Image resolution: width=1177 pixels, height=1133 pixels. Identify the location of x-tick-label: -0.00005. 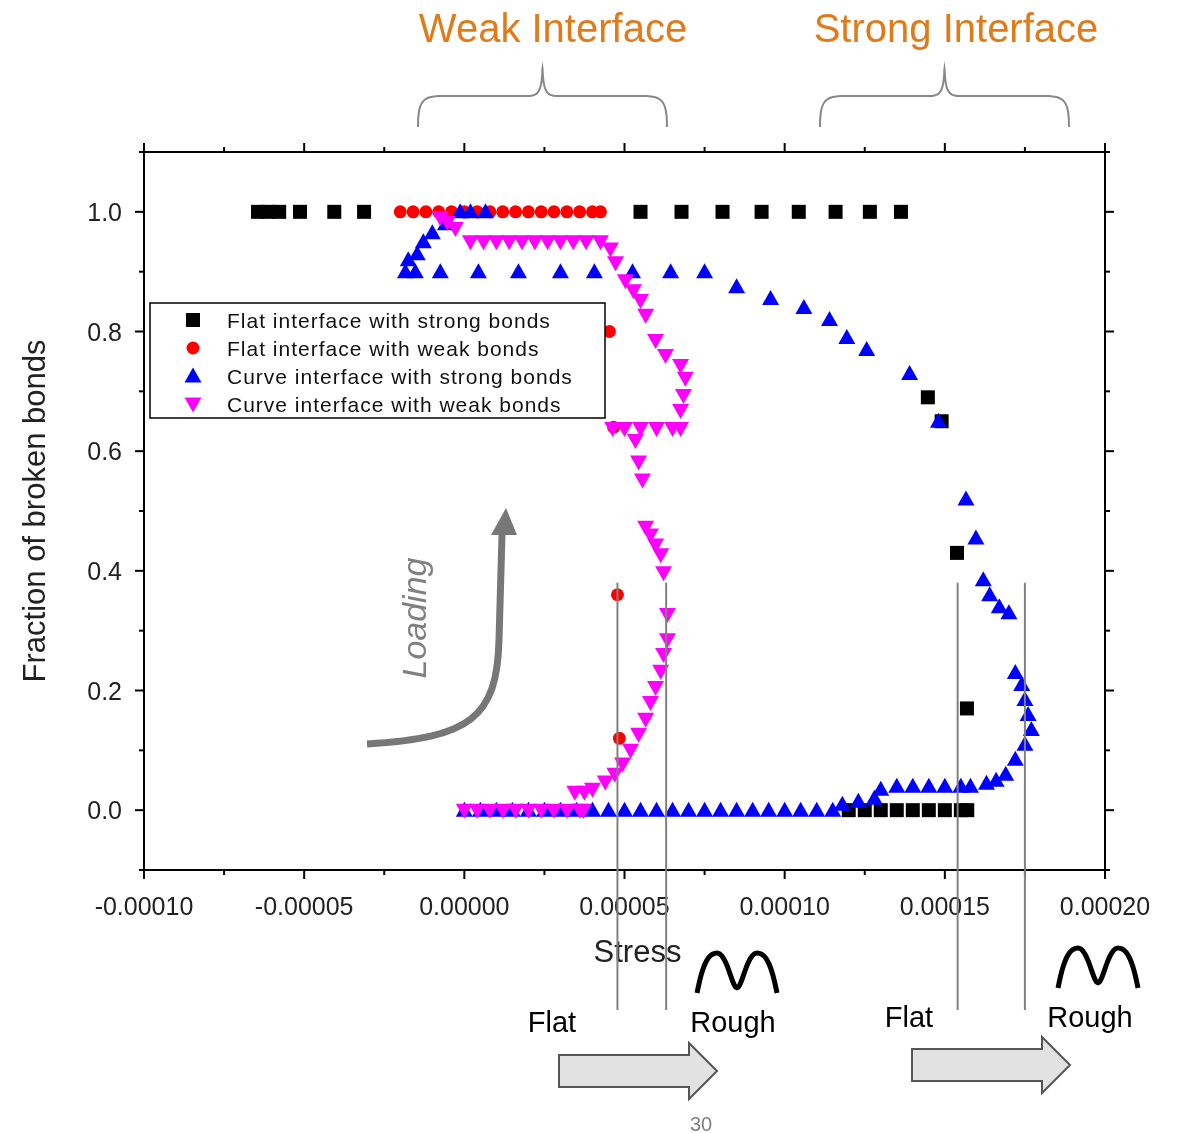
(304, 906).